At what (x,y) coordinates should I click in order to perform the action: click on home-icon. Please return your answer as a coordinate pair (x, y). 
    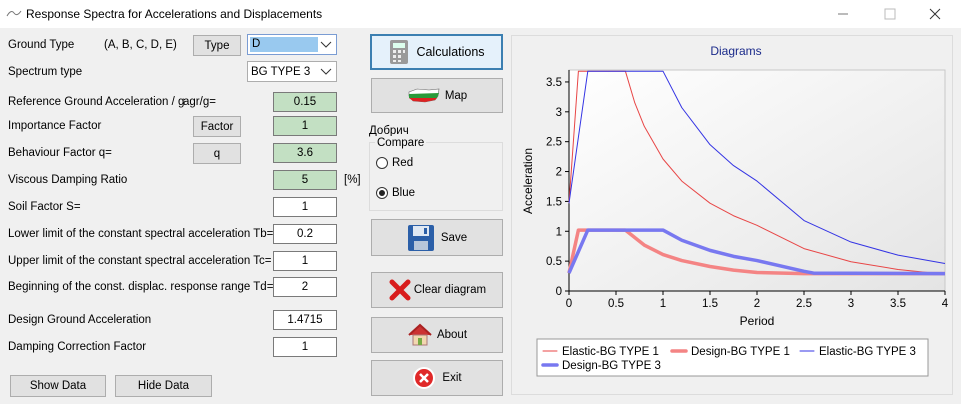
    Looking at the image, I should click on (420, 334).